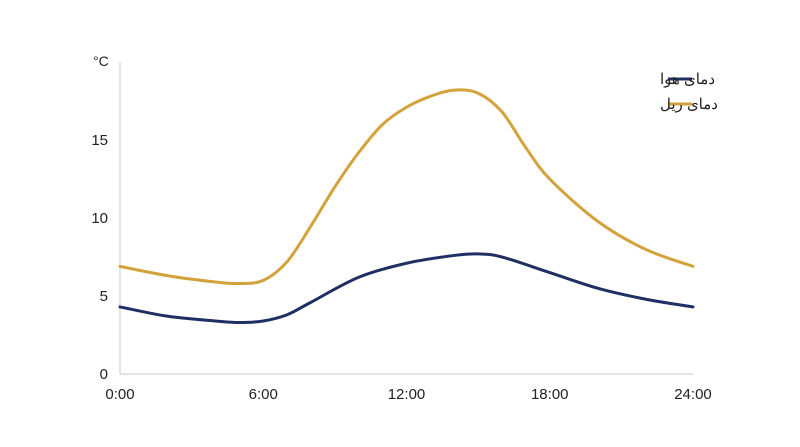 Image resolution: width=800 pixels, height=447 pixels. Describe the element at coordinates (99, 218) in the screenshot. I see `y-tick-label: 10` at that location.